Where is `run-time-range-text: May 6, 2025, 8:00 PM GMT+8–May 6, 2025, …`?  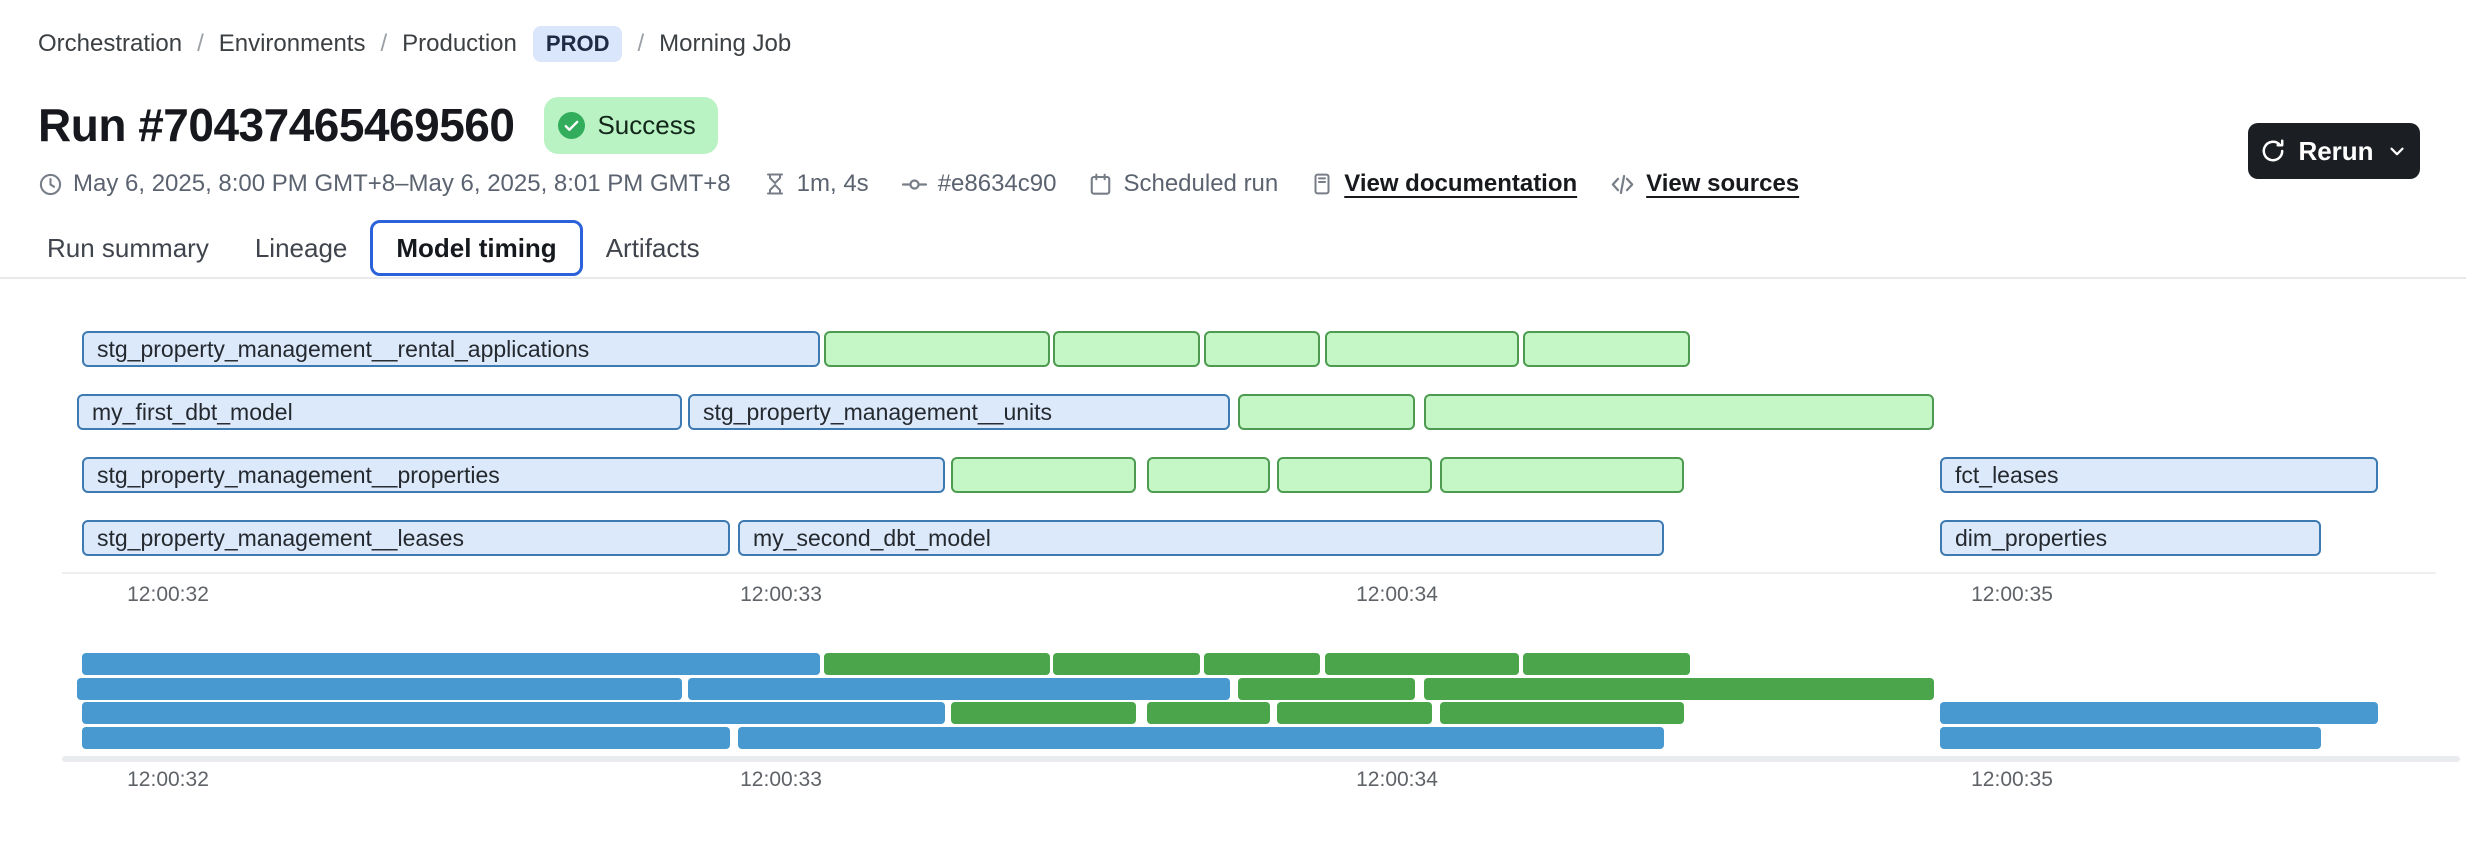
run-time-range-text: May 6, 2025, 8:00 PM GMT+8–May 6, 2025, … is located at coordinates (402, 183).